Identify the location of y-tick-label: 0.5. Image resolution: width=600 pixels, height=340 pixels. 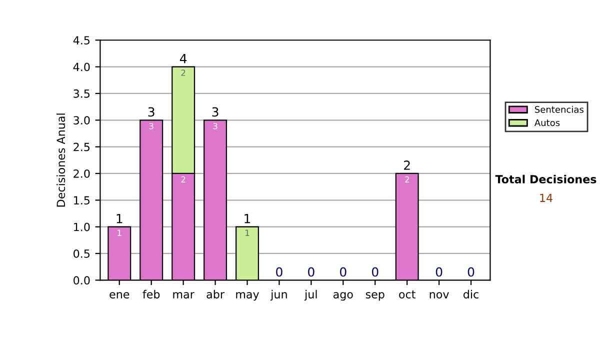
(82, 253).